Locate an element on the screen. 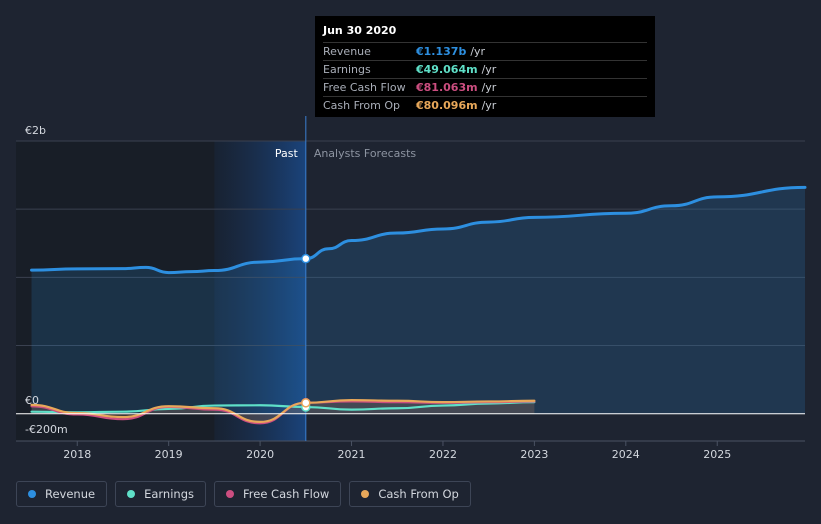 The height and width of the screenshot is (524, 821). forecast-label: Analysts Forecasts is located at coordinates (365, 153).